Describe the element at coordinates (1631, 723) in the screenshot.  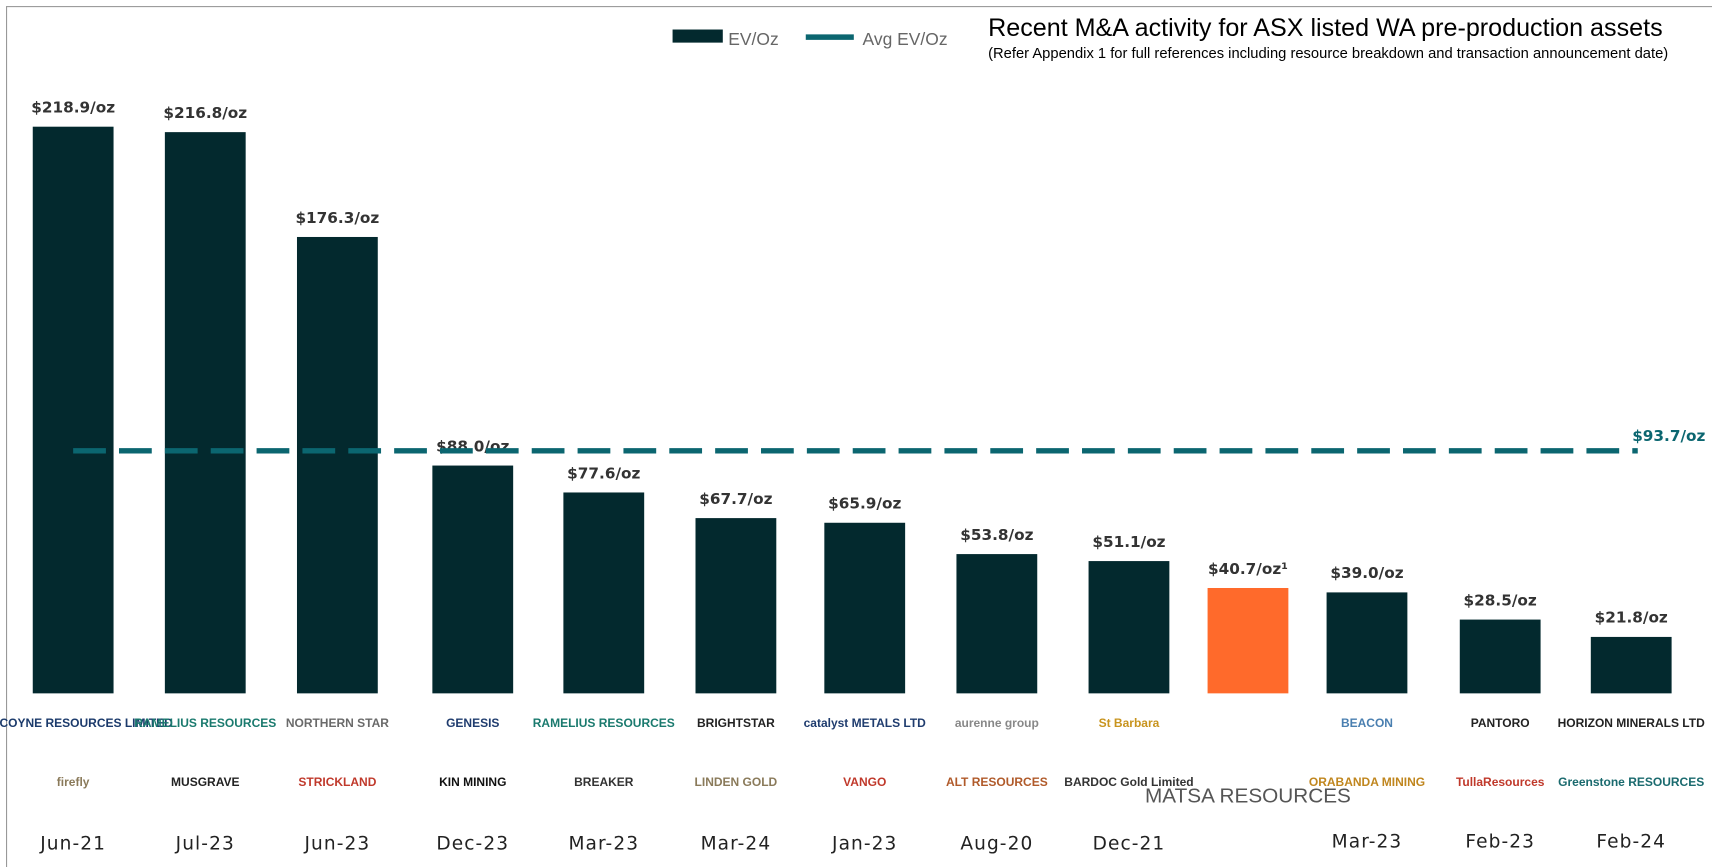
I see `acquirer-logo: HORIZON MINERALS LTD` at that location.